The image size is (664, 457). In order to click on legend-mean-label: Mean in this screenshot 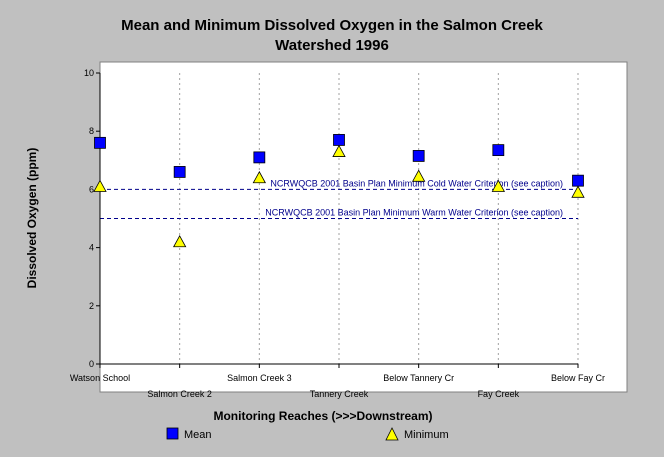, I will do `click(198, 435)`.